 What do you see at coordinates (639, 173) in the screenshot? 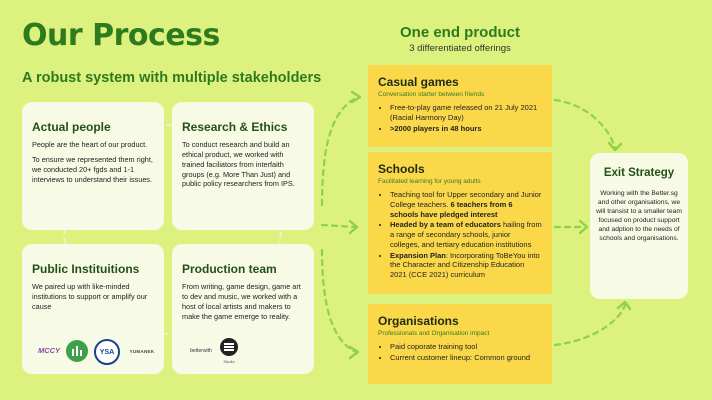
I see `exit-title: Exit Strategy` at bounding box center [639, 173].